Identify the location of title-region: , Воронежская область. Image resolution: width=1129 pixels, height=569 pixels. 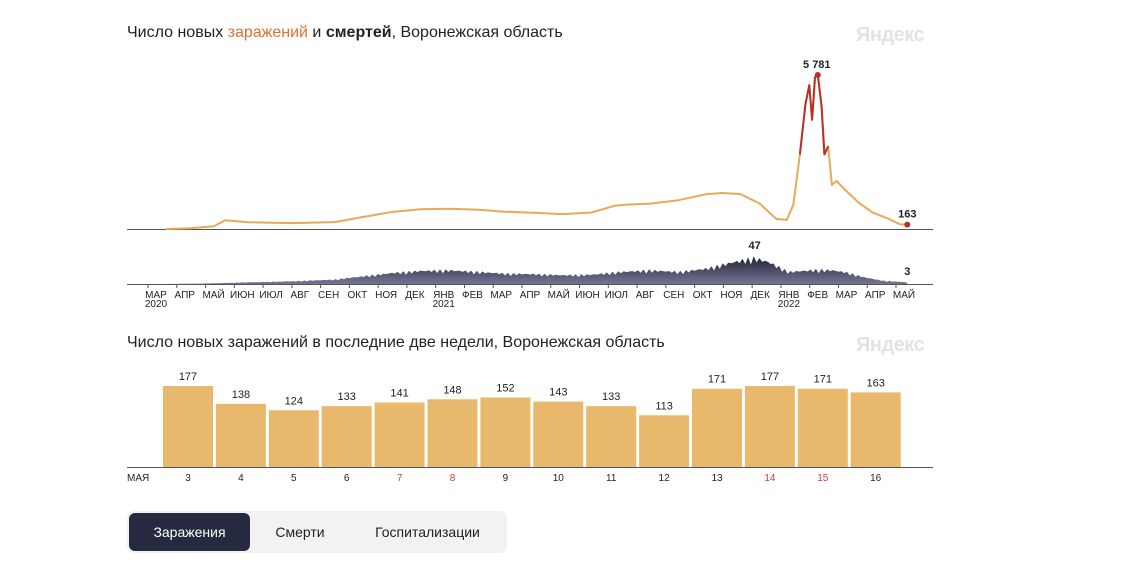
(477, 32).